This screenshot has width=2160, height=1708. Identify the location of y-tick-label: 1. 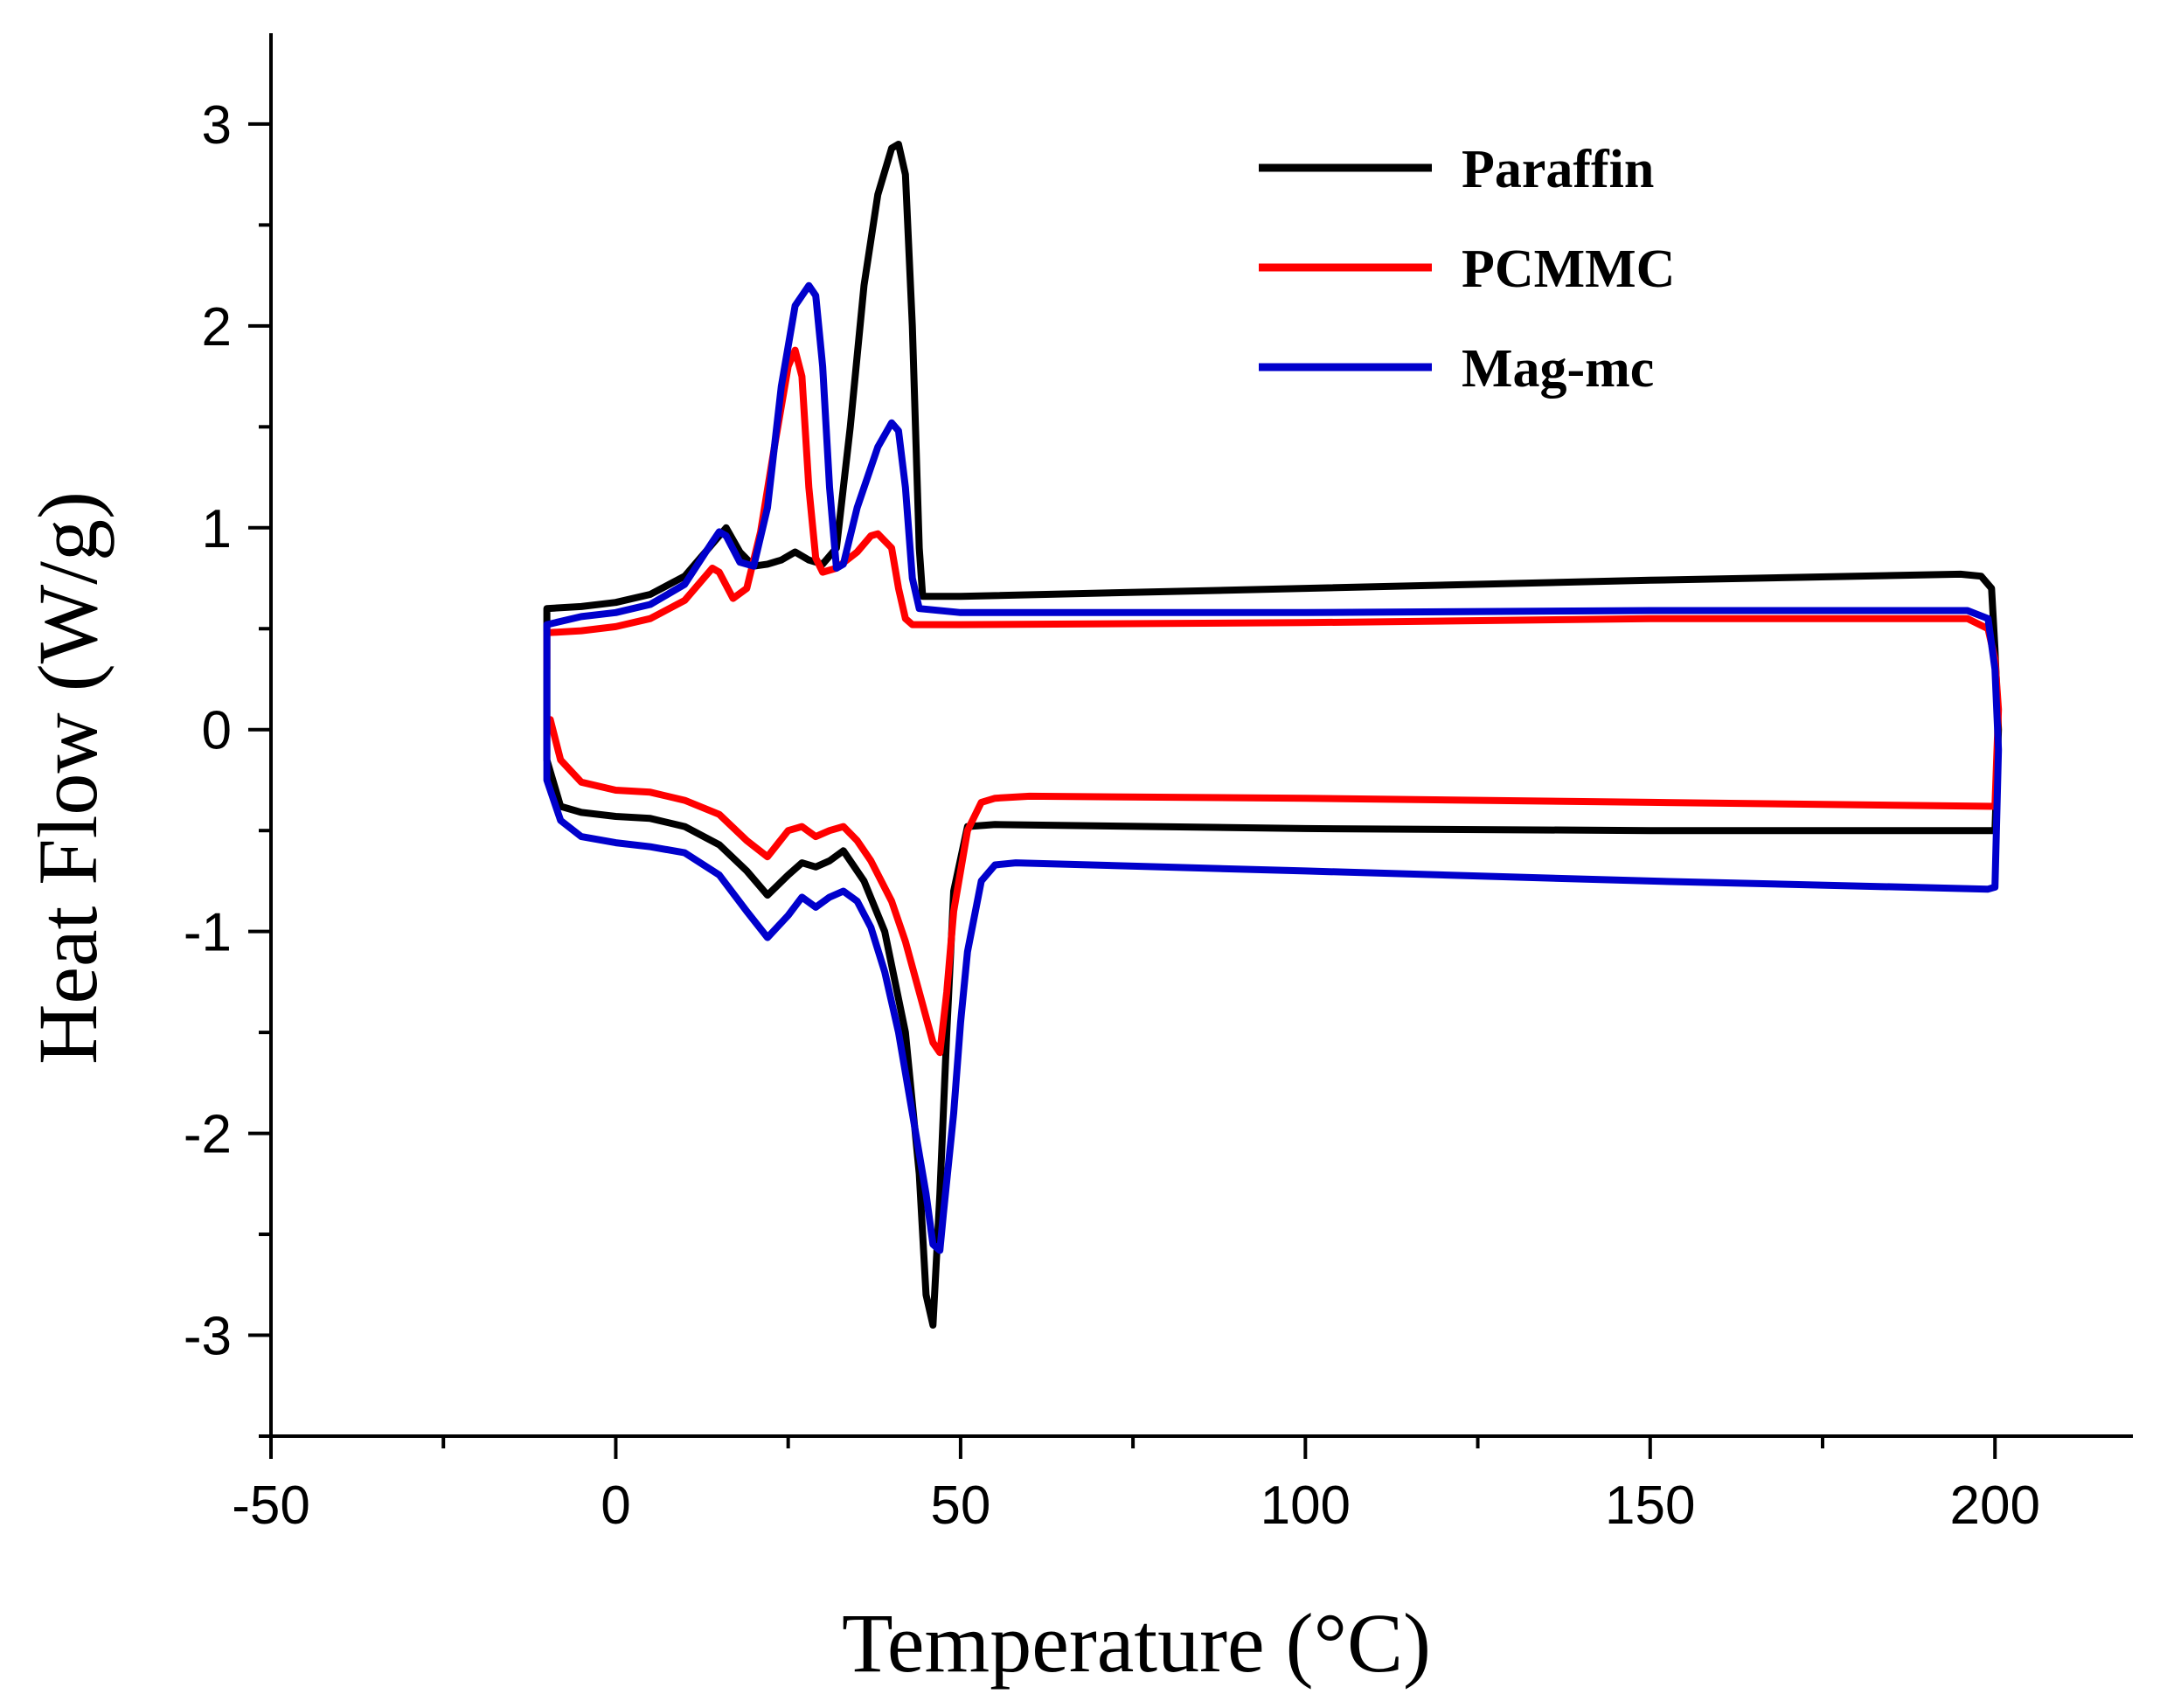
(217, 529).